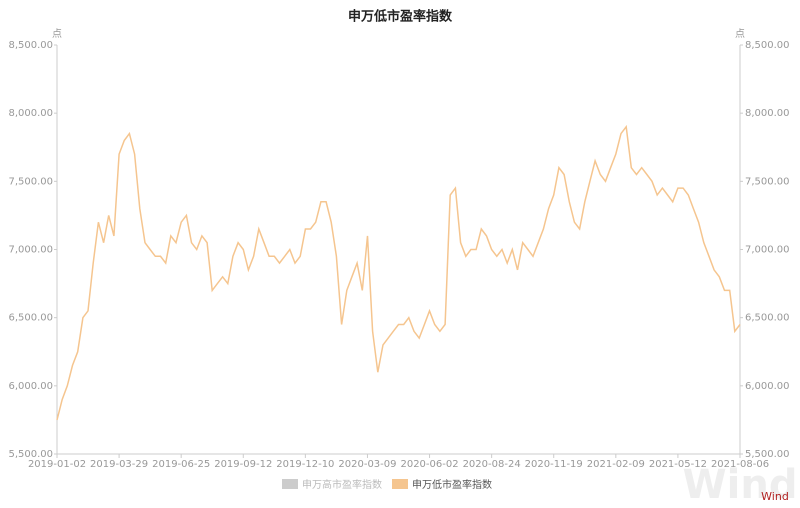 This screenshot has height=508, width=800. Describe the element at coordinates (30, 454) in the screenshot. I see `y-tick-label: 5,500.00` at that location.